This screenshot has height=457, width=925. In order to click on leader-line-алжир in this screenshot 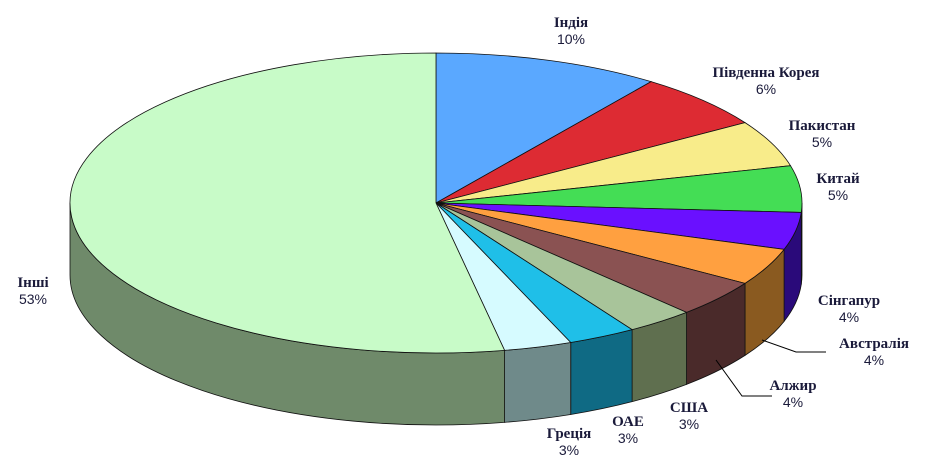, I will do `click(743, 378)`.